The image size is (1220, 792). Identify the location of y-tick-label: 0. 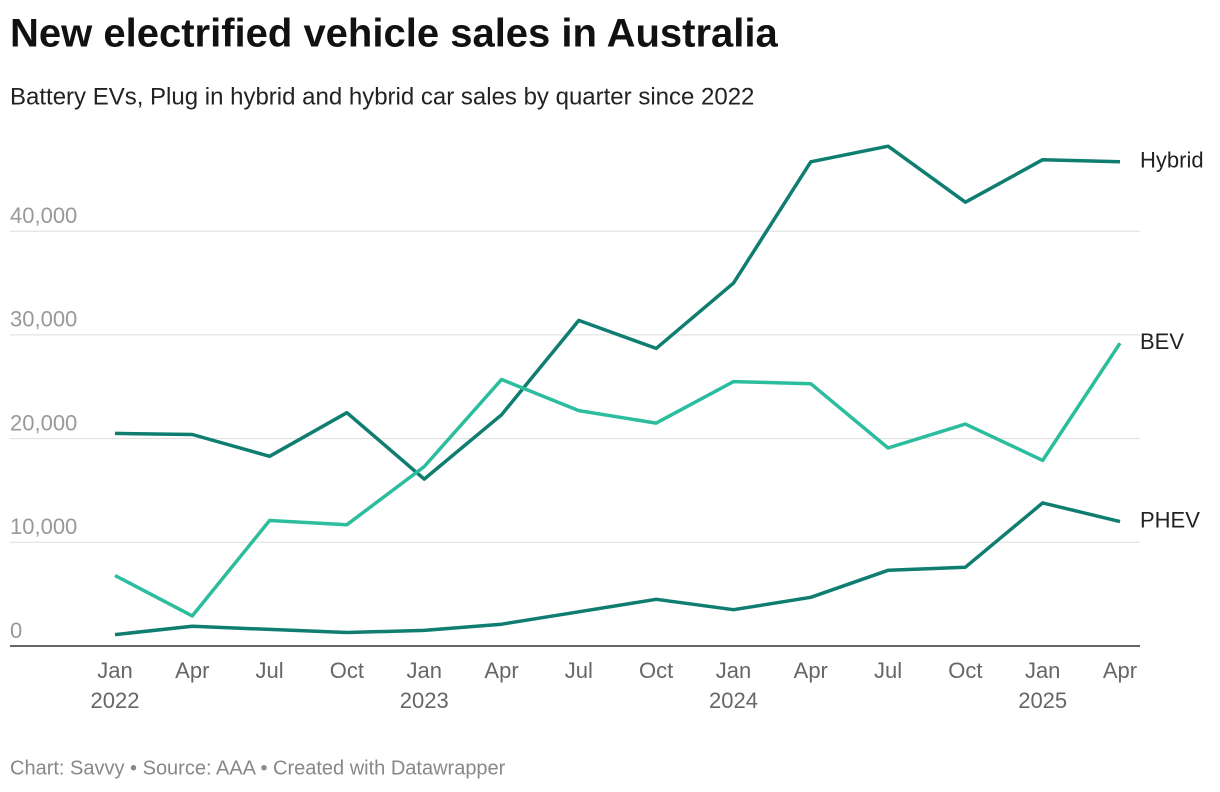
(16, 630).